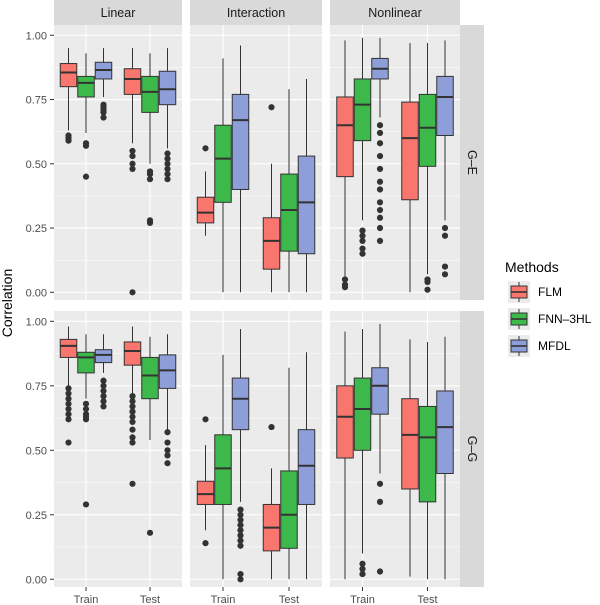  I want to click on legend-title: Methods, so click(532, 267).